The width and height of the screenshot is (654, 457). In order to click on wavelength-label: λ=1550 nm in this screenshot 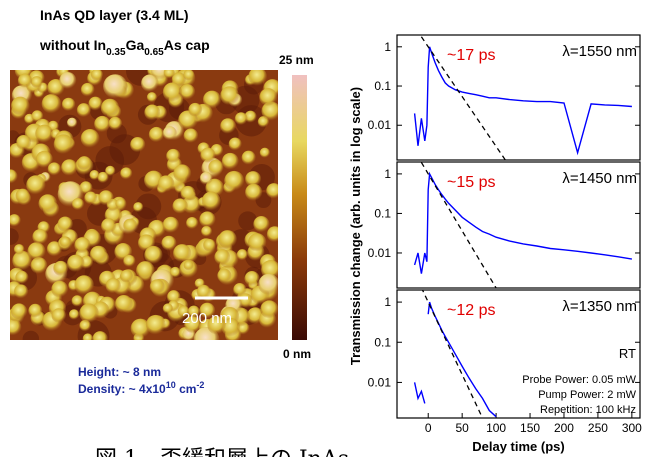, I will do `click(599, 51)`.